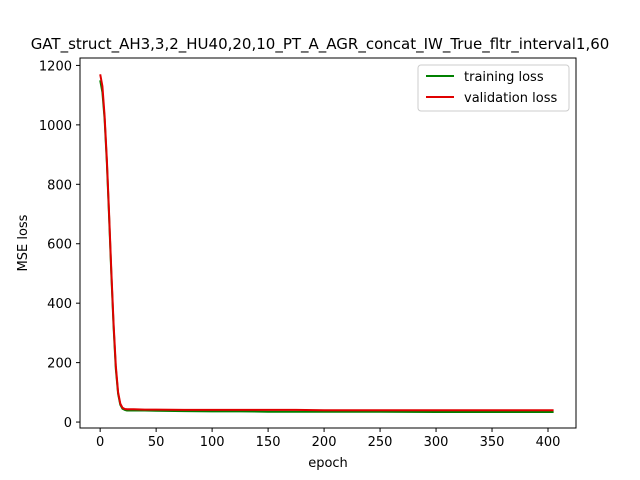 This screenshot has width=640, height=480. Describe the element at coordinates (59, 304) in the screenshot. I see `y-tick-label: 400` at that location.